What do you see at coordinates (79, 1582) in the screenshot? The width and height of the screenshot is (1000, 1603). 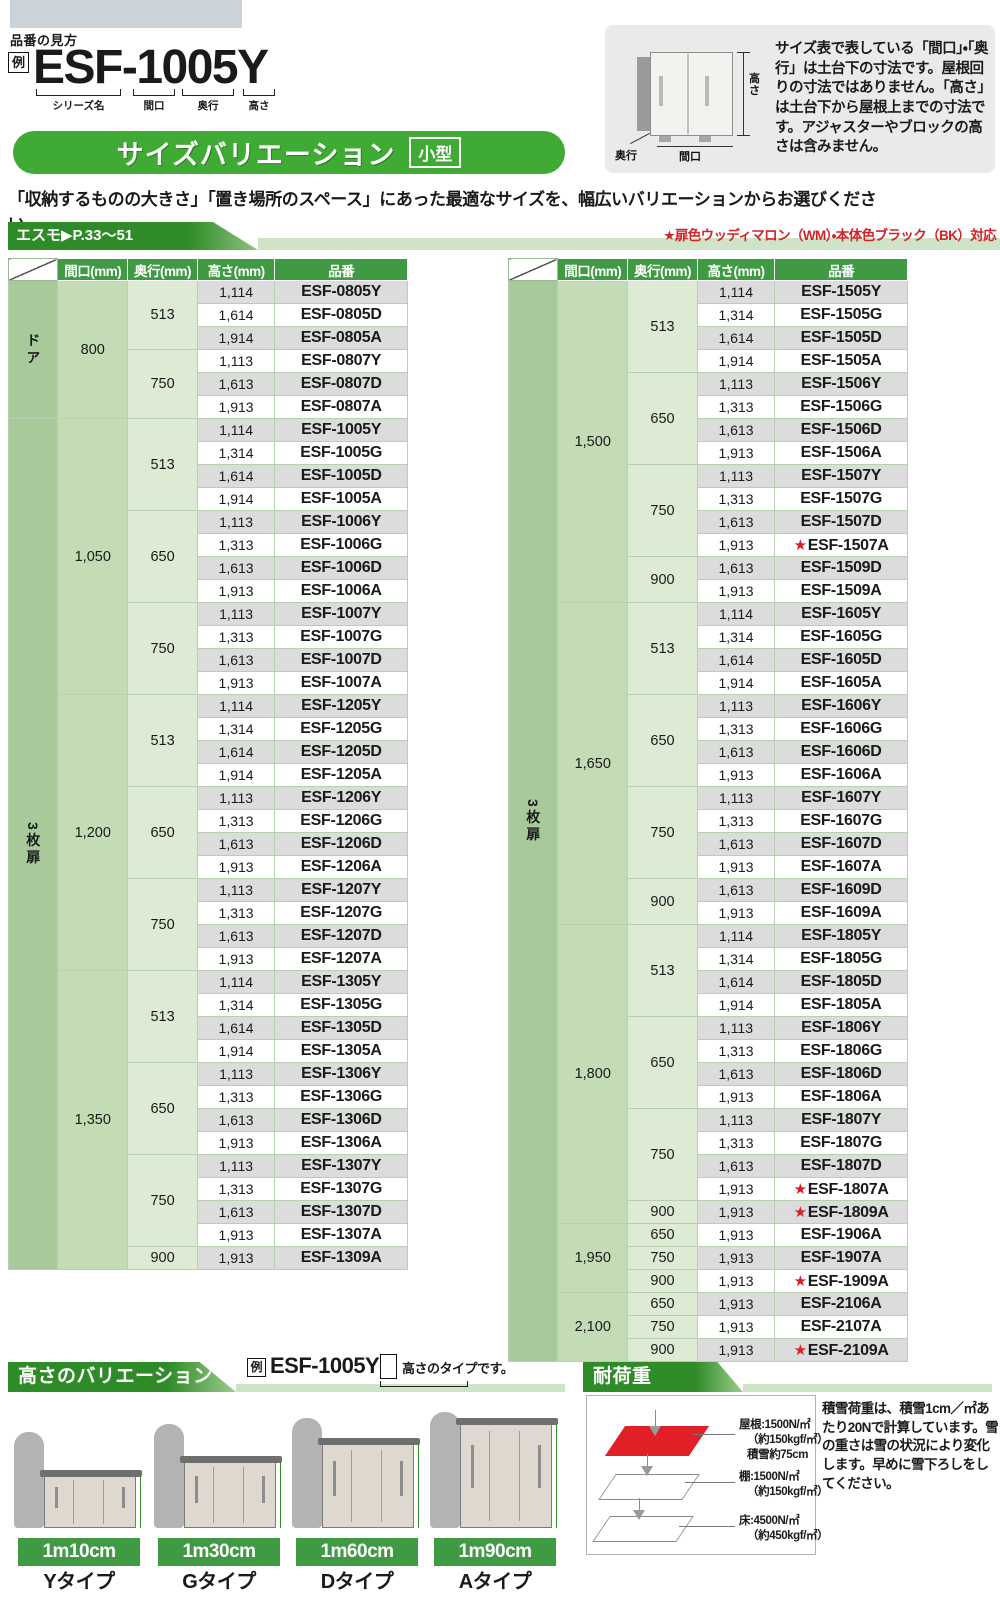 I see `height-type-label: Yタイプ` at bounding box center [79, 1582].